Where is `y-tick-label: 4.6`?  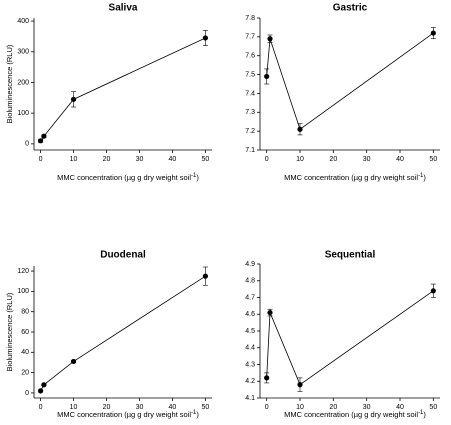
y-tick-label: 4.6 is located at coordinates (250, 314).